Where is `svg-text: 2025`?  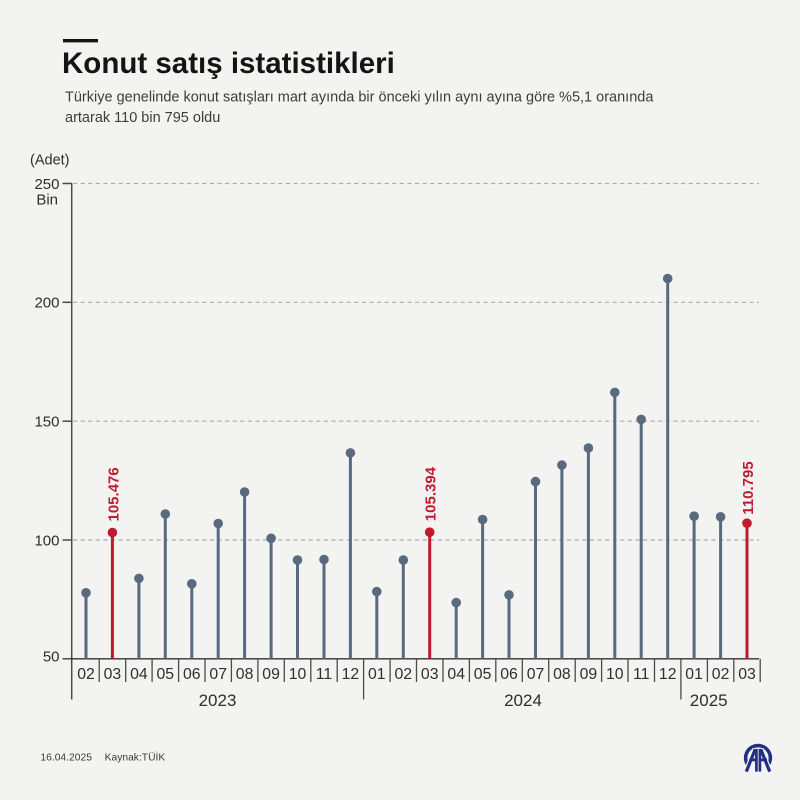 svg-text: 2025 is located at coordinates (709, 700).